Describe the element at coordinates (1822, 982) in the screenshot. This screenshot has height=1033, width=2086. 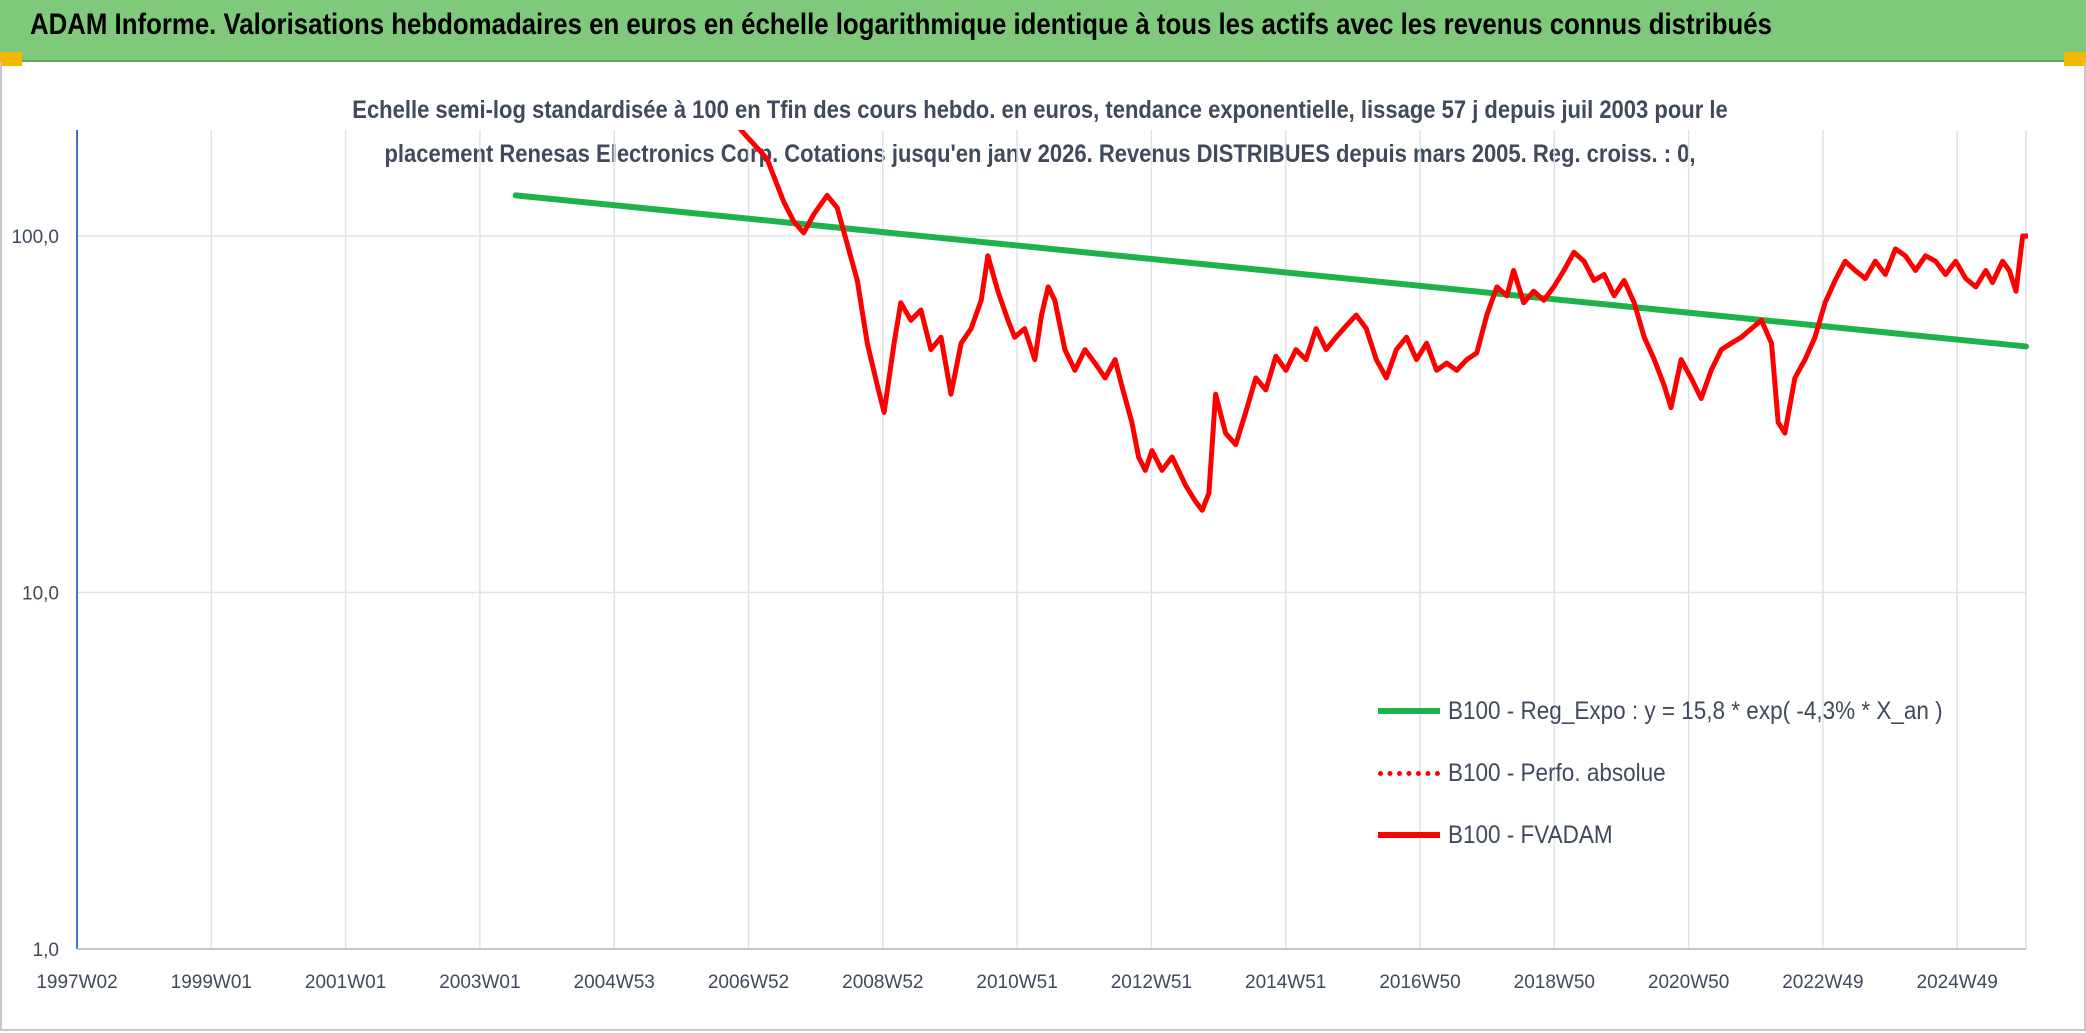
I see `x-tick-label: 2022W49` at that location.